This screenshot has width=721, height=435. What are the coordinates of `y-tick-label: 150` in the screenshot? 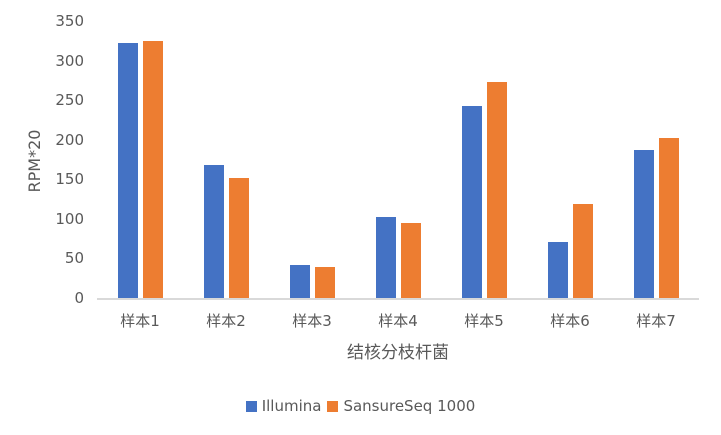 It's located at (69, 179).